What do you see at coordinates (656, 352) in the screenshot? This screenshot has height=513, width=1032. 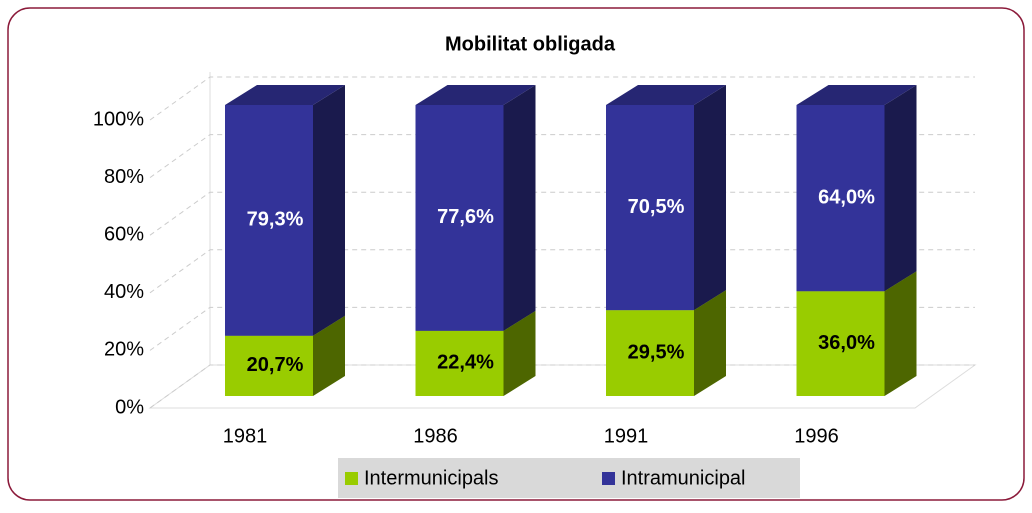 I see `data-label: 29,5%` at bounding box center [656, 352].